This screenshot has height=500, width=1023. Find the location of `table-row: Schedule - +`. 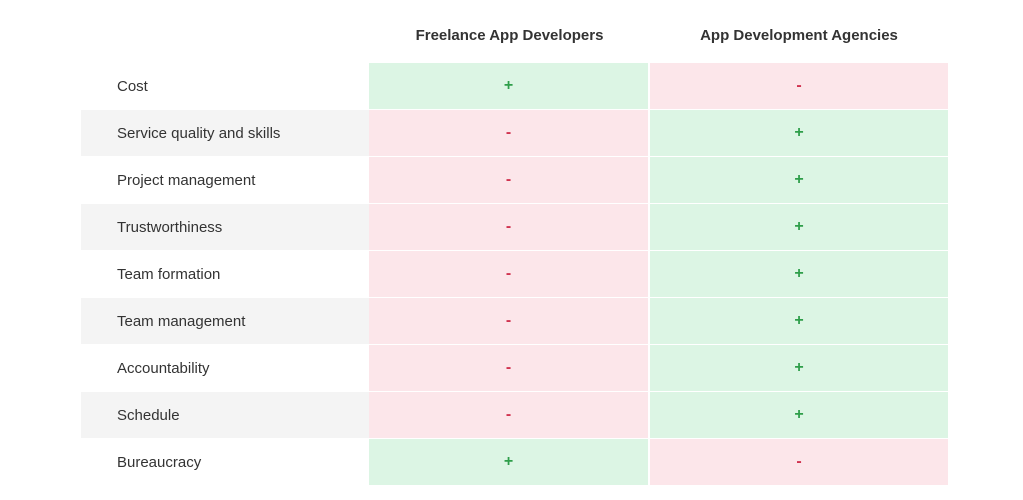

table-row: Schedule - + is located at coordinates (514, 415).